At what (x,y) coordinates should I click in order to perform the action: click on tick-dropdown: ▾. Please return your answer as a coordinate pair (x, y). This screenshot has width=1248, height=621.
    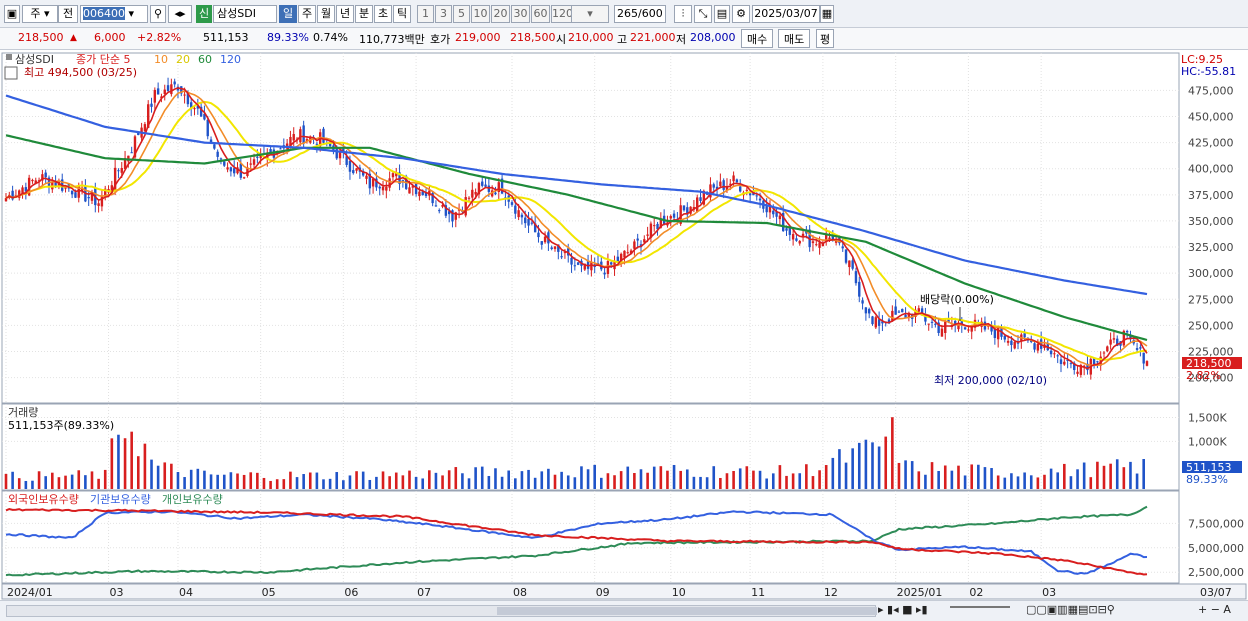
    Looking at the image, I should click on (590, 14).